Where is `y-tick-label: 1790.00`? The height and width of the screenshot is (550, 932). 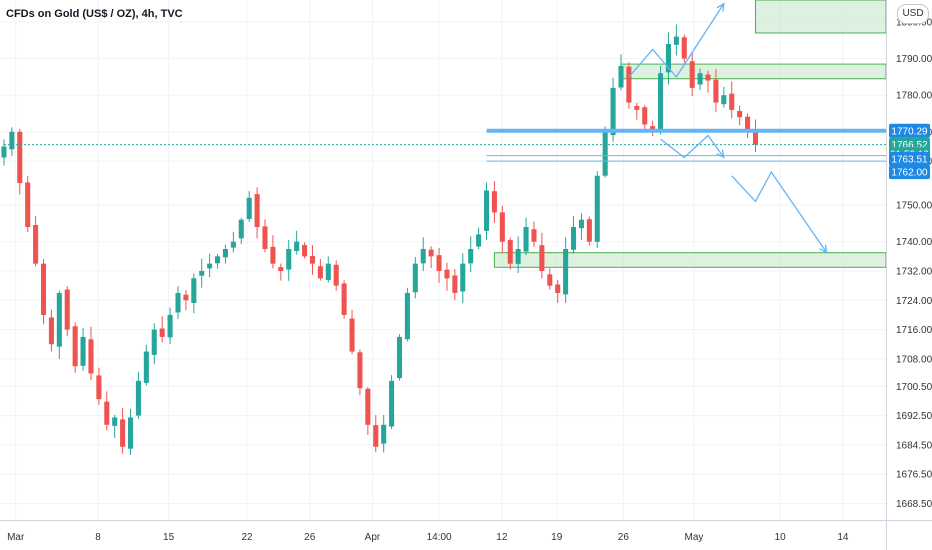
y-tick-label: 1790.00 is located at coordinates (914, 59).